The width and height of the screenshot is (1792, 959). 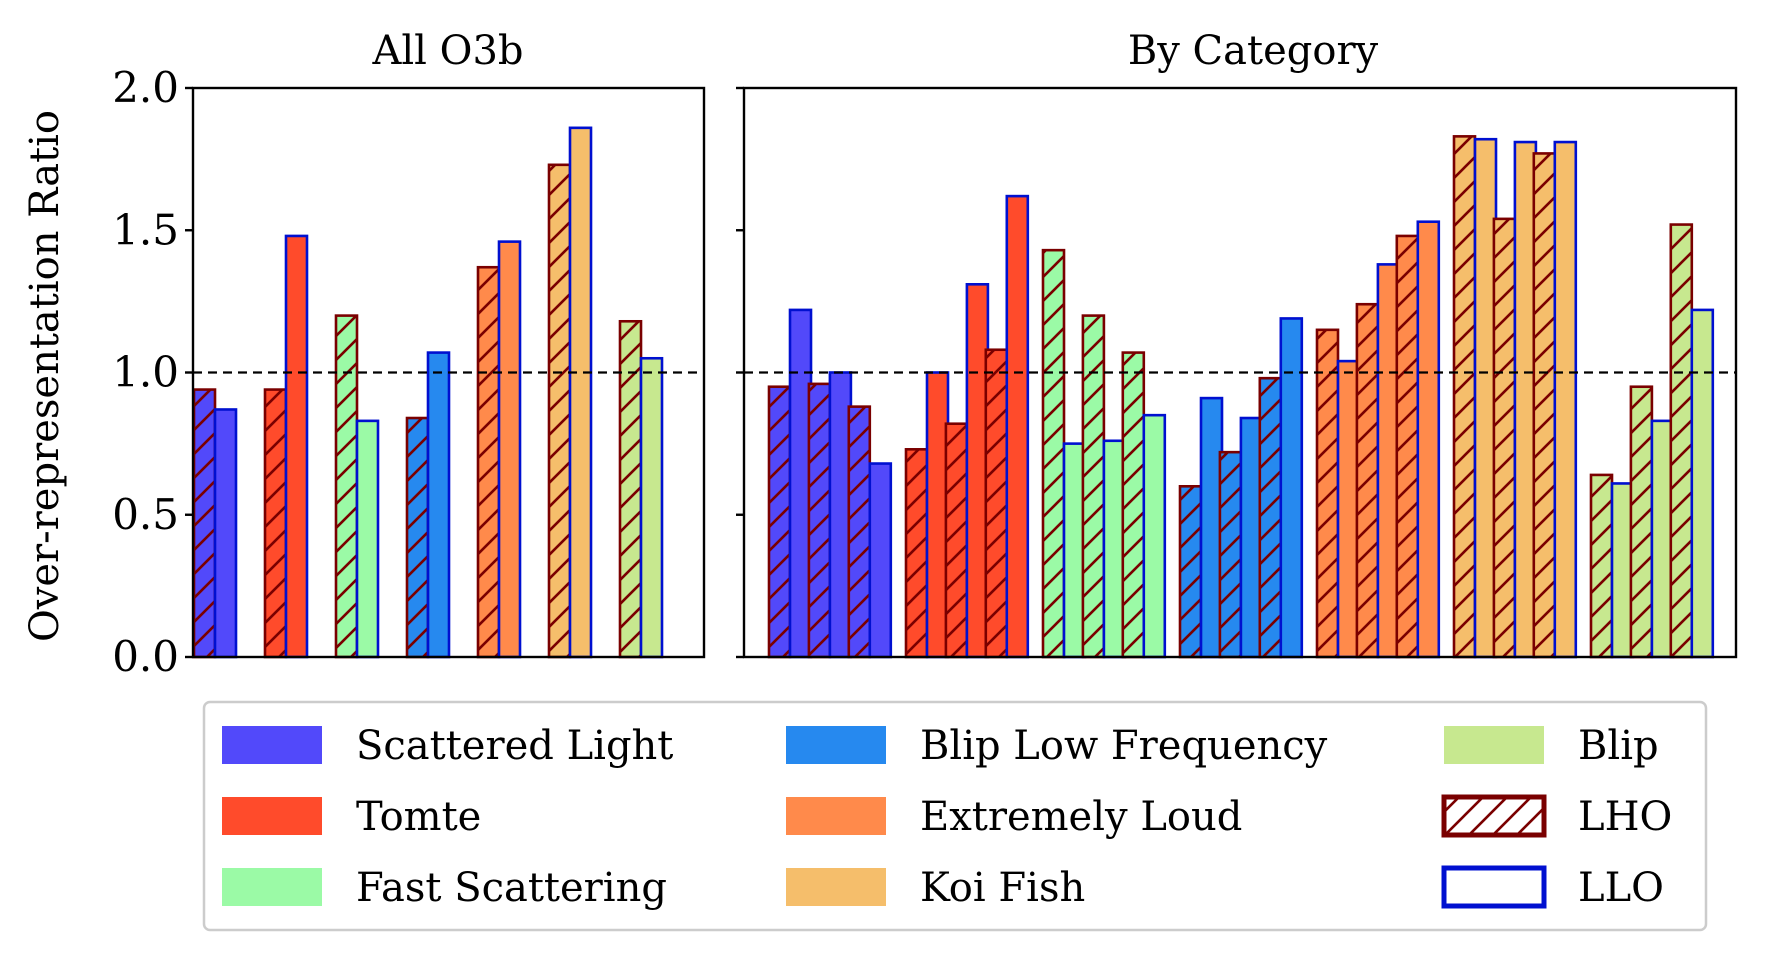 I want to click on legend-item-blip-low-frequency-label: Blip Low Frequency, so click(x=1124, y=746).